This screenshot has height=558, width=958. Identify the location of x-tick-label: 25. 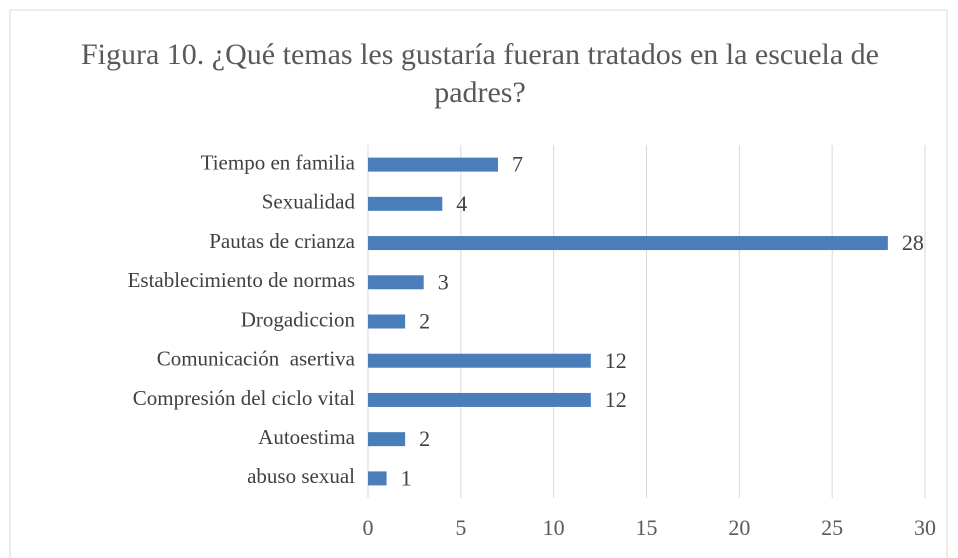
(832, 527).